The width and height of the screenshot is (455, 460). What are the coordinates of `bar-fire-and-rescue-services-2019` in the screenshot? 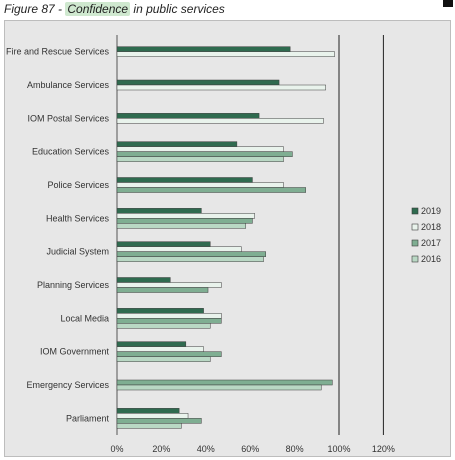 It's located at (203, 49).